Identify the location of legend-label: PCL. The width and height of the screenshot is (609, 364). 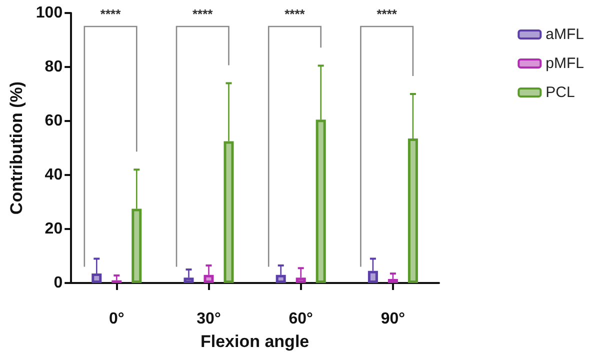
(560, 92).